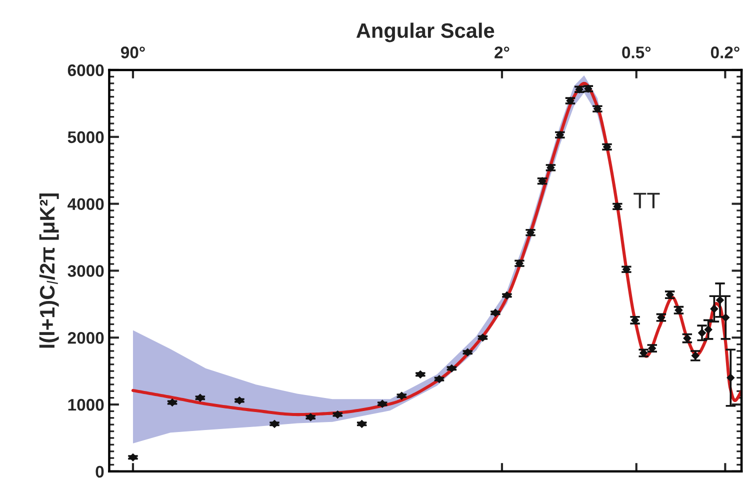 The height and width of the screenshot is (486, 743). Describe the element at coordinates (725, 52) in the screenshot. I see `x-tick-label: 0.2°` at that location.